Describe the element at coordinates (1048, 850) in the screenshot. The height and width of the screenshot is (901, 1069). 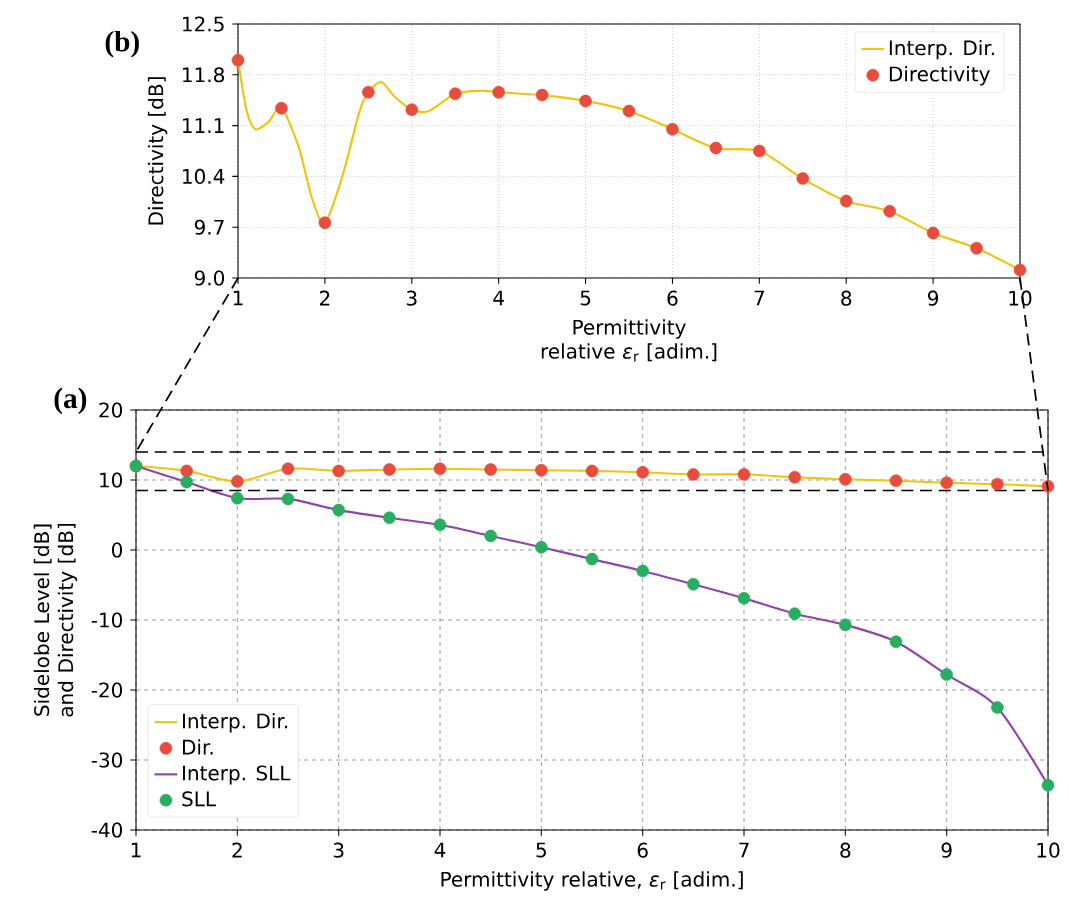
I see `x-tick-label: 10` at that location.